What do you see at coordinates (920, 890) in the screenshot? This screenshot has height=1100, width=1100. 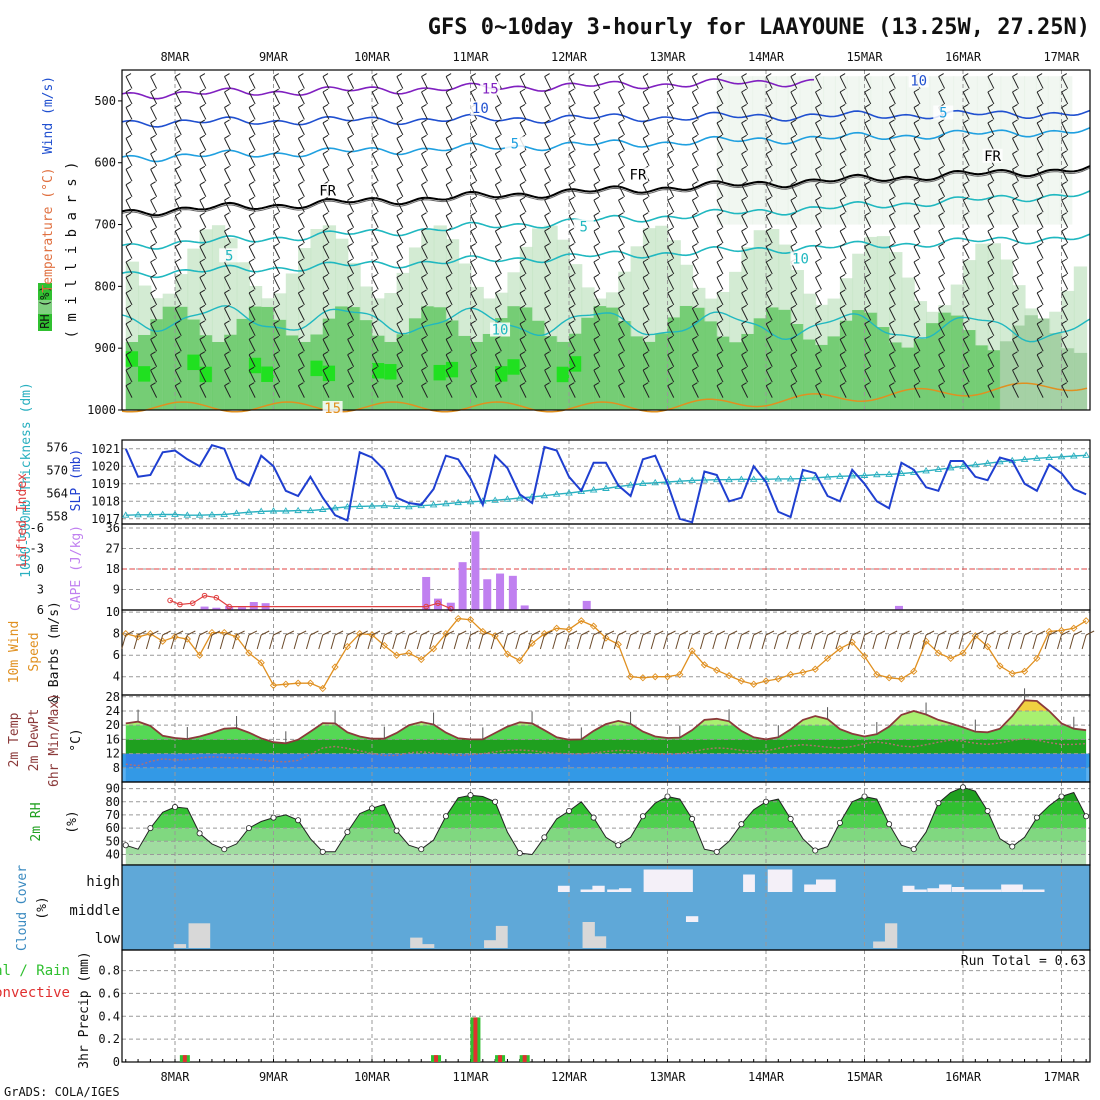 I see `cloud-high-bar` at bounding box center [920, 890].